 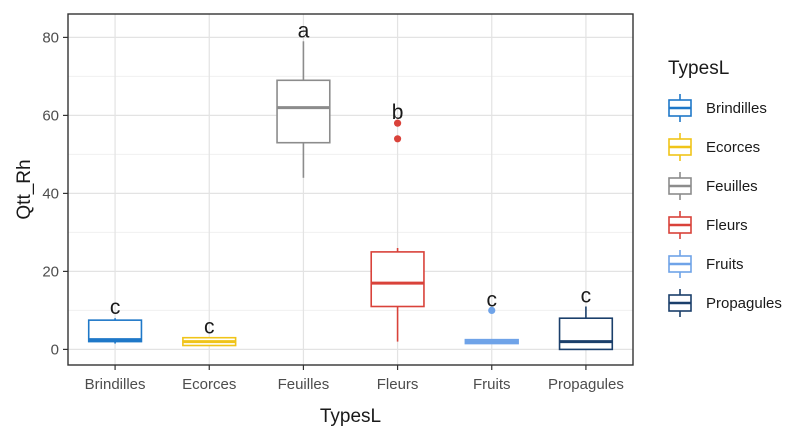 What do you see at coordinates (350, 416) in the screenshot?
I see `x-axis-title: TypesL` at bounding box center [350, 416].